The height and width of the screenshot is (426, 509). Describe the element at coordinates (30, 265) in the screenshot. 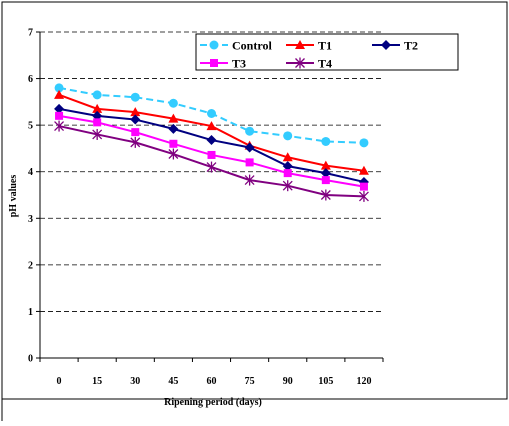

I see `y-tick-label: 2` at that location.